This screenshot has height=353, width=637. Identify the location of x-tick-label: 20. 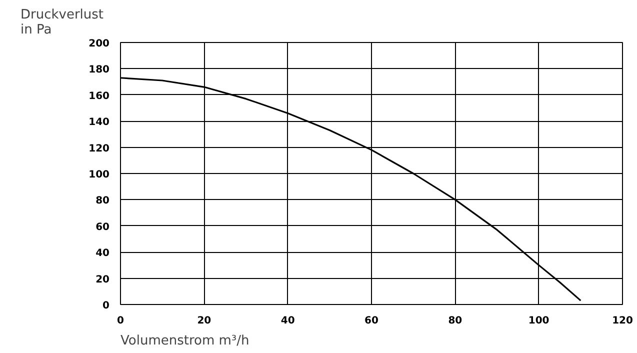
(204, 321).